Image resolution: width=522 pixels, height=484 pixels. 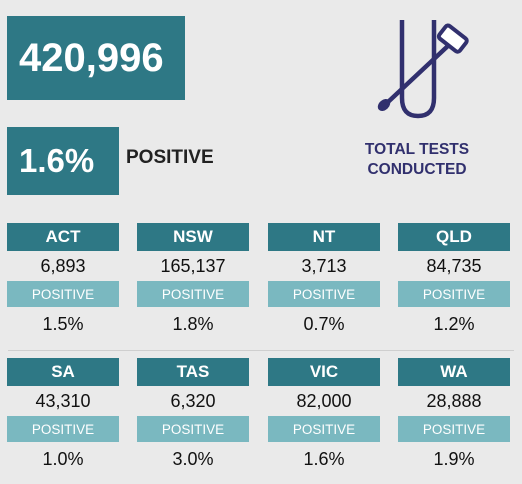 I want to click on total-tests-value: 420,996, so click(x=96, y=58).